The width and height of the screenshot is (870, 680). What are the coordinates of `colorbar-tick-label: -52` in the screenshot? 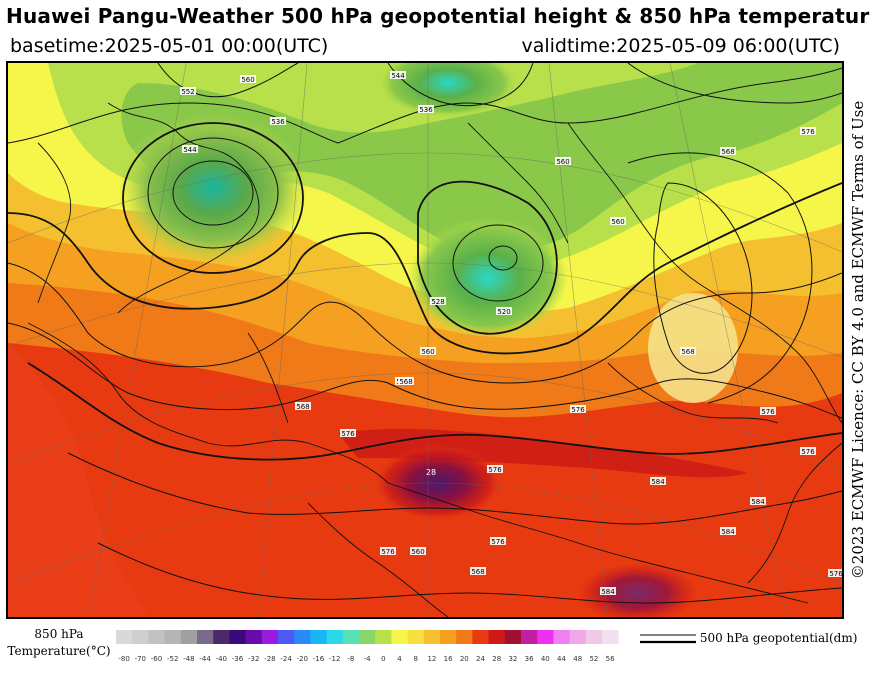 It's located at (172, 659).